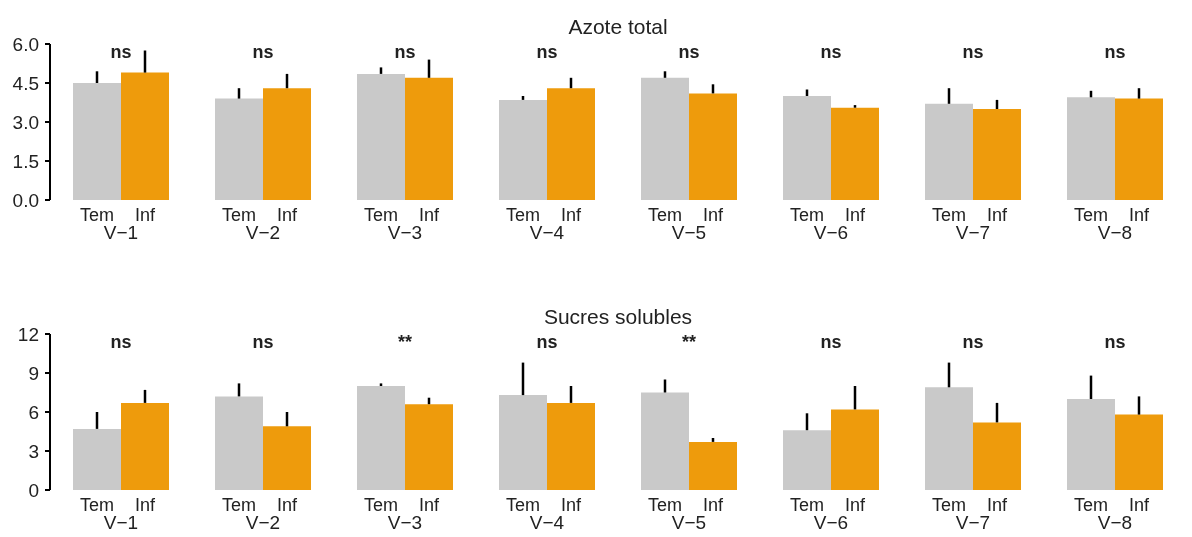 This screenshot has width=1192, height=537. I want to click on x-tick-label: V−1, so click(121, 232).